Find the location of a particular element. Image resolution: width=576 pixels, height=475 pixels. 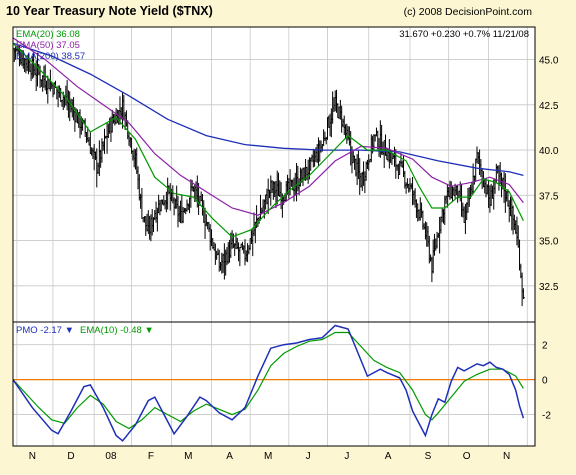

quote-readout: 31.670 +0.230 +0.7% 11/21/08 is located at coordinates (464, 34).